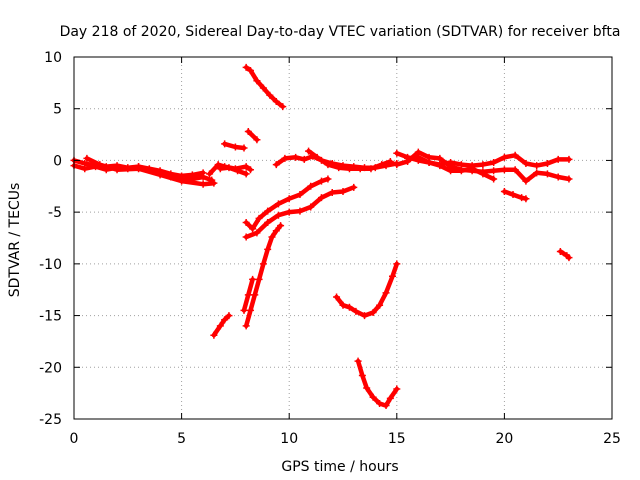  What do you see at coordinates (74, 439) in the screenshot?
I see `x-tick-label: 0` at bounding box center [74, 439].